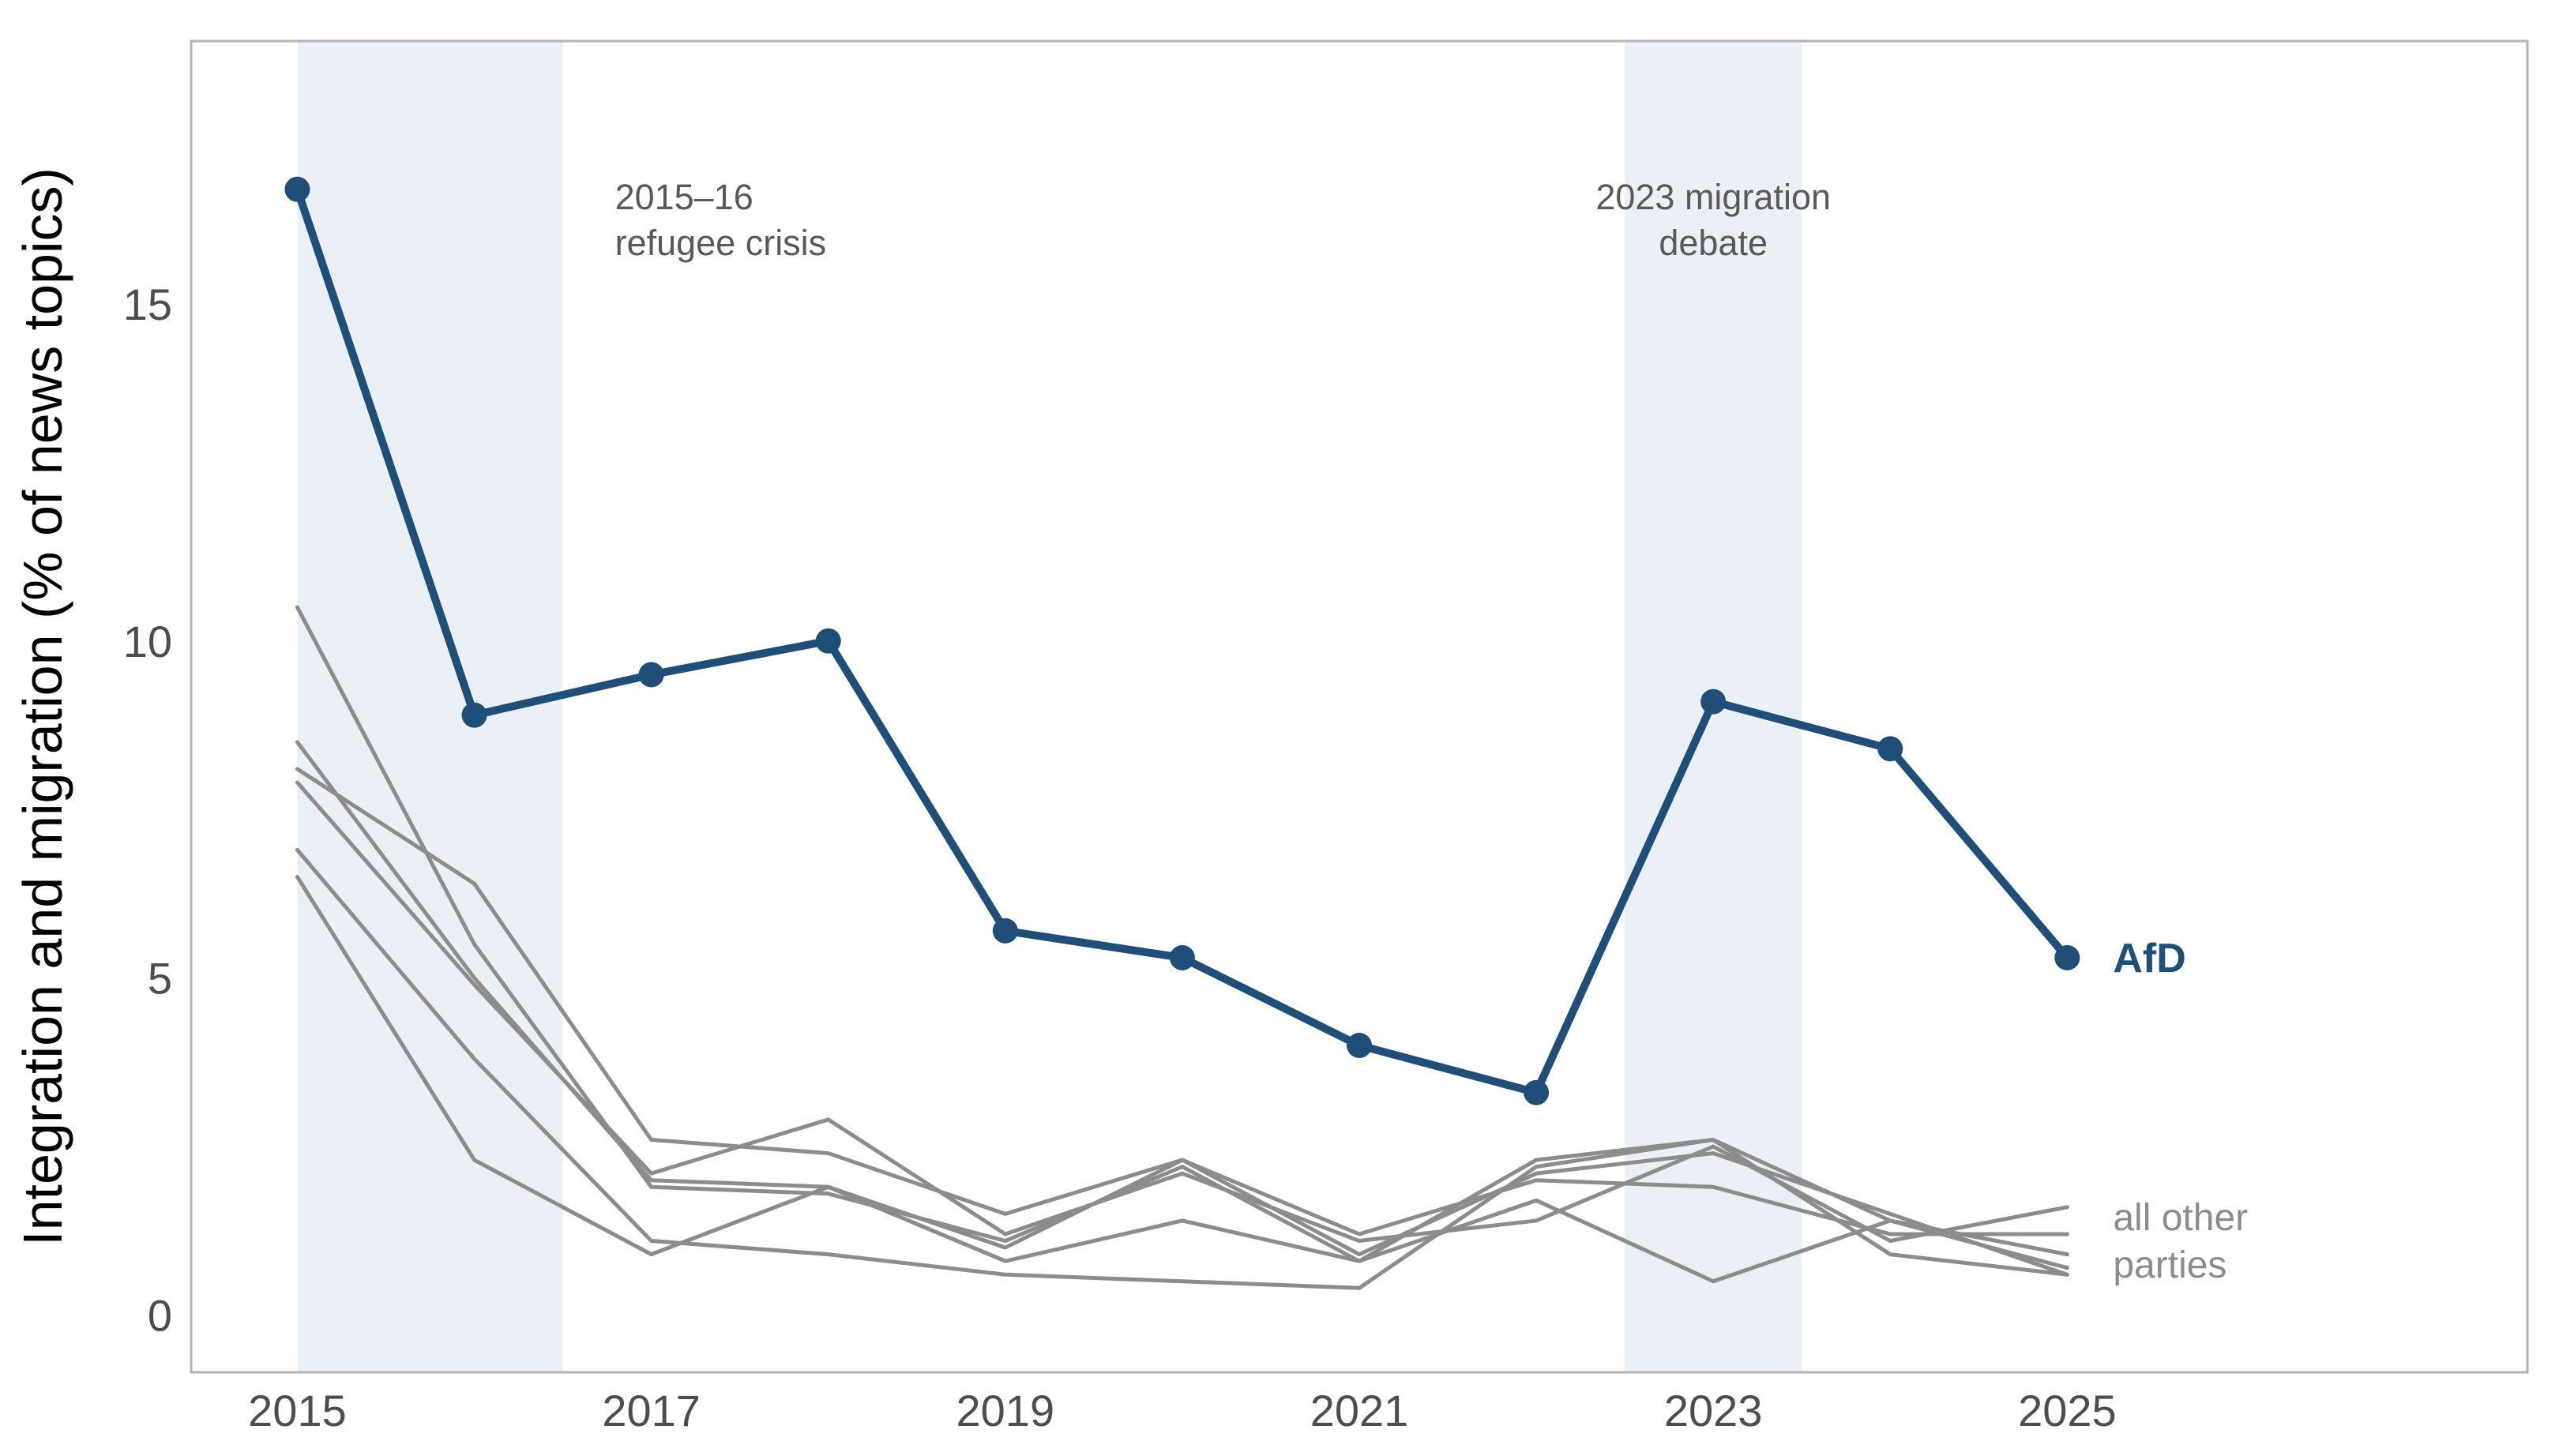 The height and width of the screenshot is (1456, 2559). I want to click on y-tick-label-5: 5, so click(160, 979).